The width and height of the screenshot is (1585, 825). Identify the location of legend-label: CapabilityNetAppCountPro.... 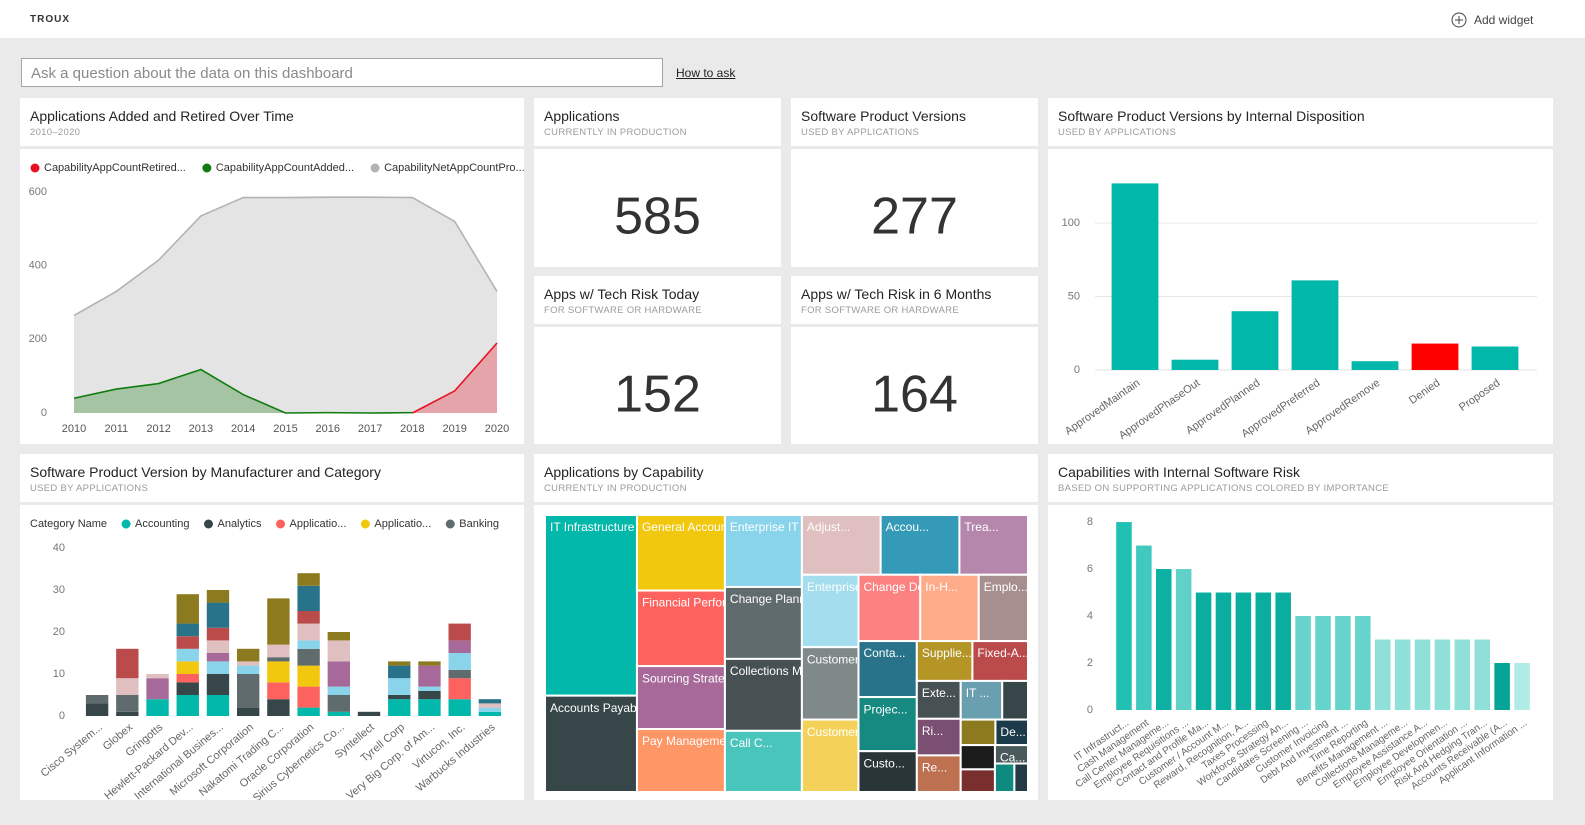
(454, 168).